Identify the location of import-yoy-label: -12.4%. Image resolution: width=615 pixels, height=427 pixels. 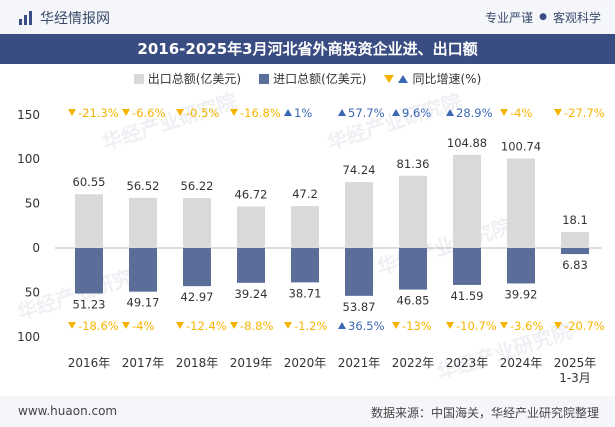
(206, 326).